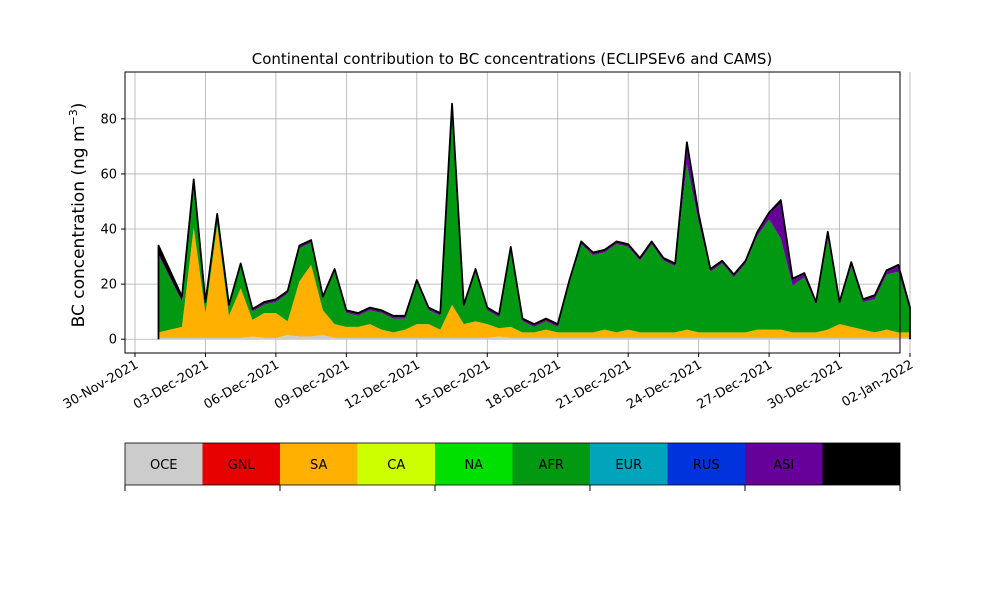  I want to click on legend-label-rus: RUS, so click(706, 465).